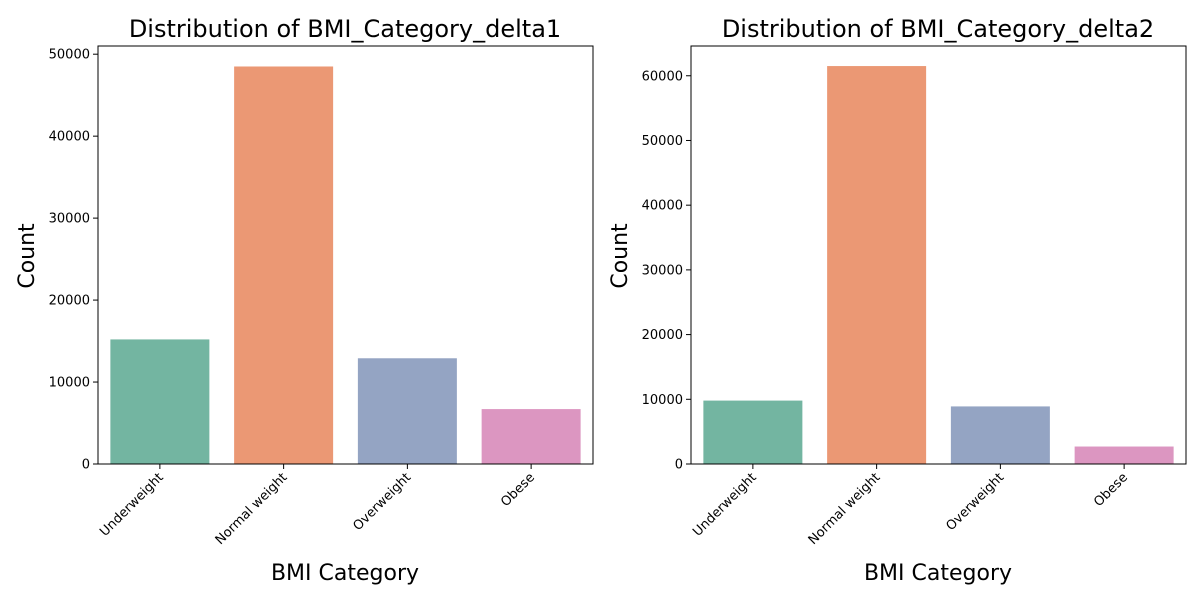 The image size is (1200, 600). Describe the element at coordinates (662, 400) in the screenshot. I see `chart-2-y-tick-label-1: 10000` at that location.